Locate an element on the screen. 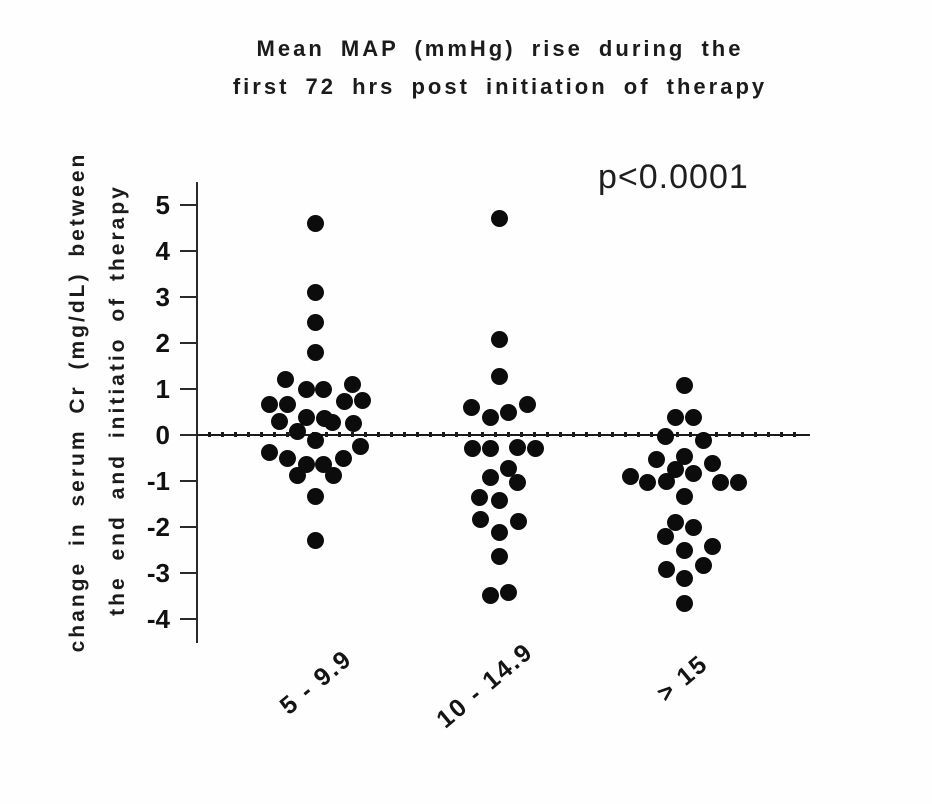 This screenshot has width=932, height=804. y-axis-line is located at coordinates (197, 412).